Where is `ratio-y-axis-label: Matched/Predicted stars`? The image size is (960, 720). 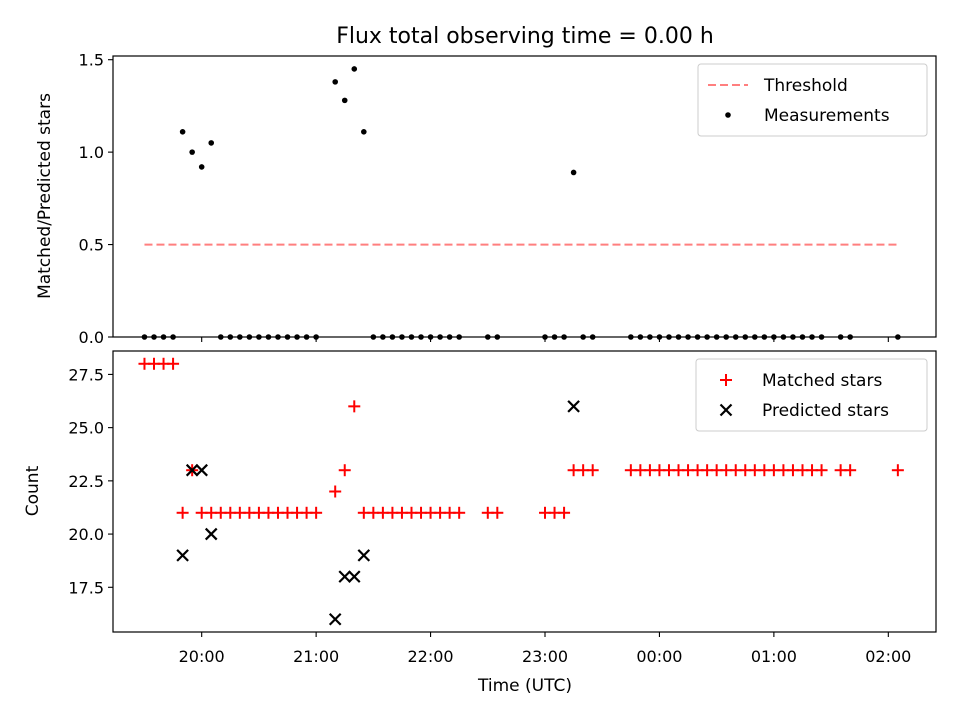
ratio-y-axis-label: Matched/Predicted stars is located at coordinates (45, 196).